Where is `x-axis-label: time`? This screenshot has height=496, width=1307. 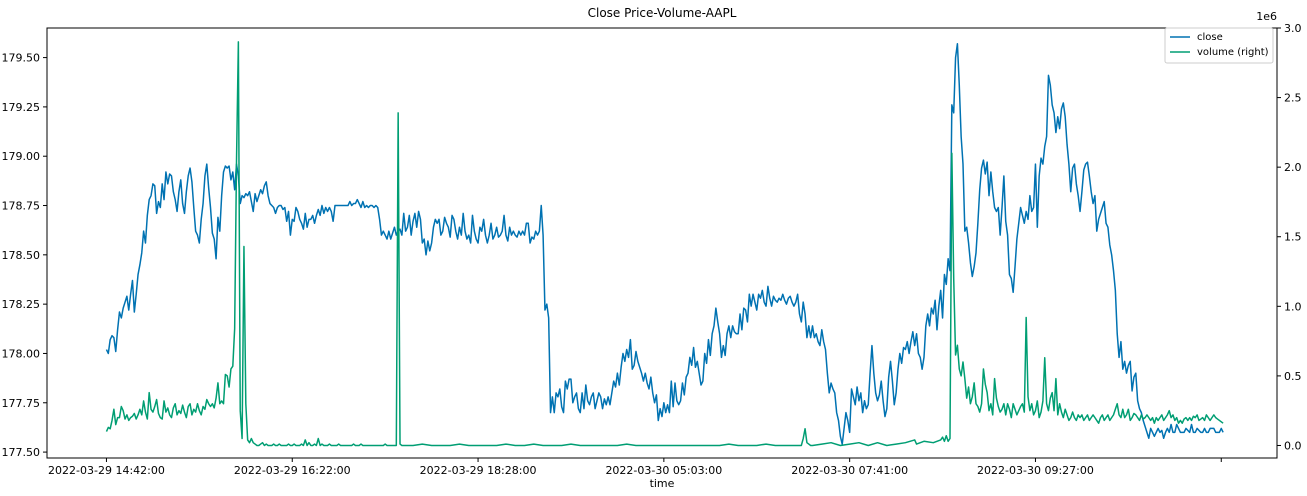
x-axis-label: time is located at coordinates (662, 483).